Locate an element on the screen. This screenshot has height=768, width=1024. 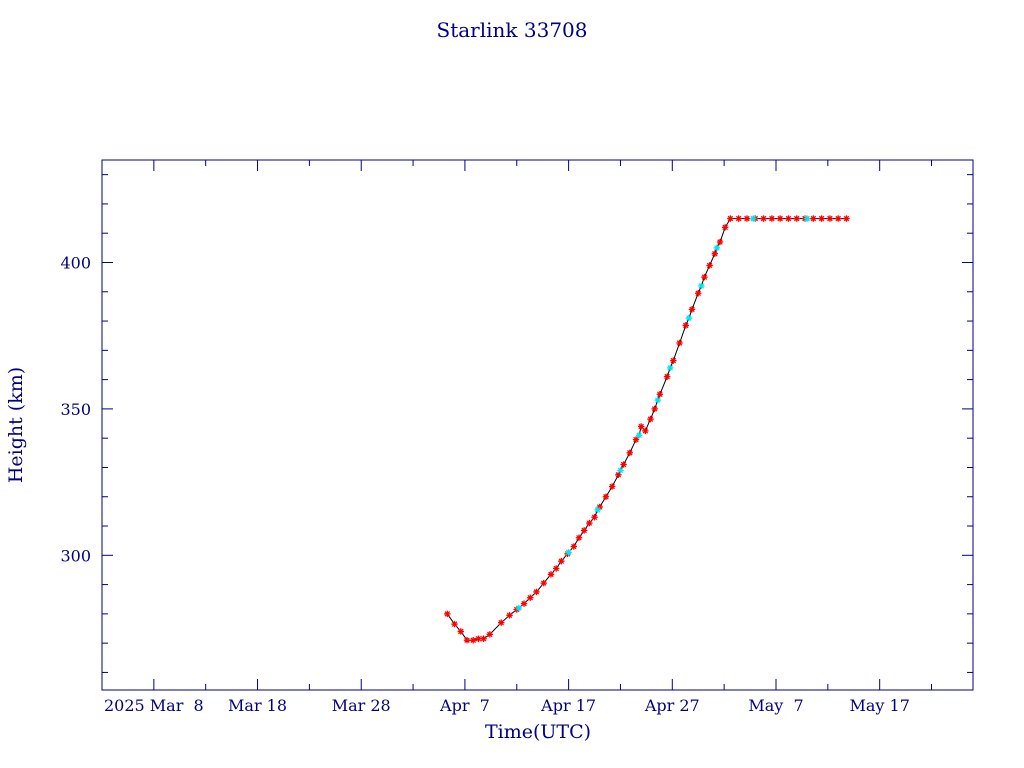
x-tick-label: Mar 28 is located at coordinates (361, 705).